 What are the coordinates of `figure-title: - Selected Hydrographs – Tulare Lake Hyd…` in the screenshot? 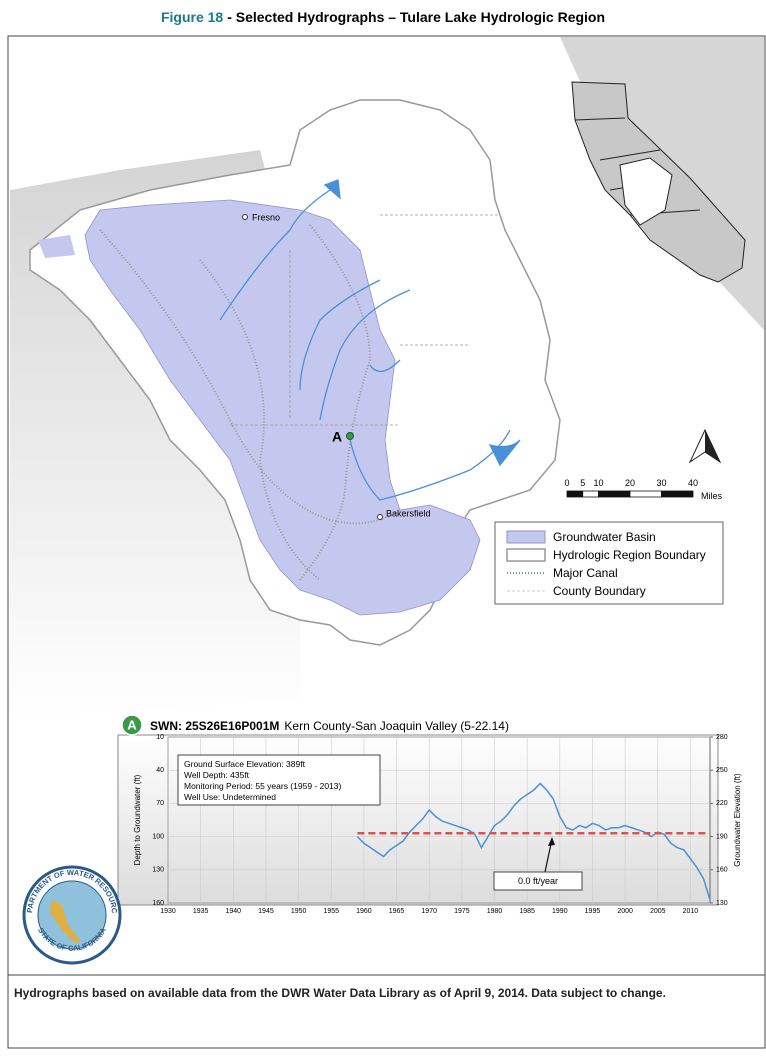 It's located at (416, 17).